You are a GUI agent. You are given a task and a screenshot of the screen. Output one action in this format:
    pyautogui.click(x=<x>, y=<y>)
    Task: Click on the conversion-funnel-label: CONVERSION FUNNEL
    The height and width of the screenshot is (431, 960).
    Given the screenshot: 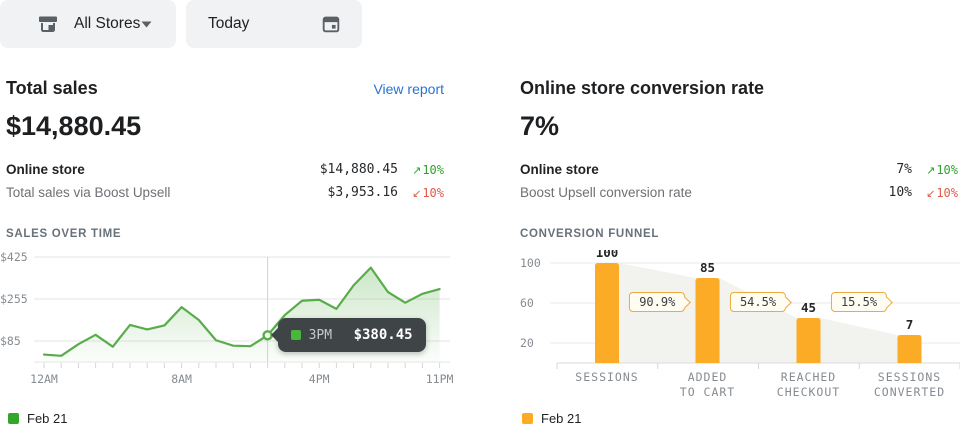 What is the action you would take?
    pyautogui.click(x=590, y=234)
    